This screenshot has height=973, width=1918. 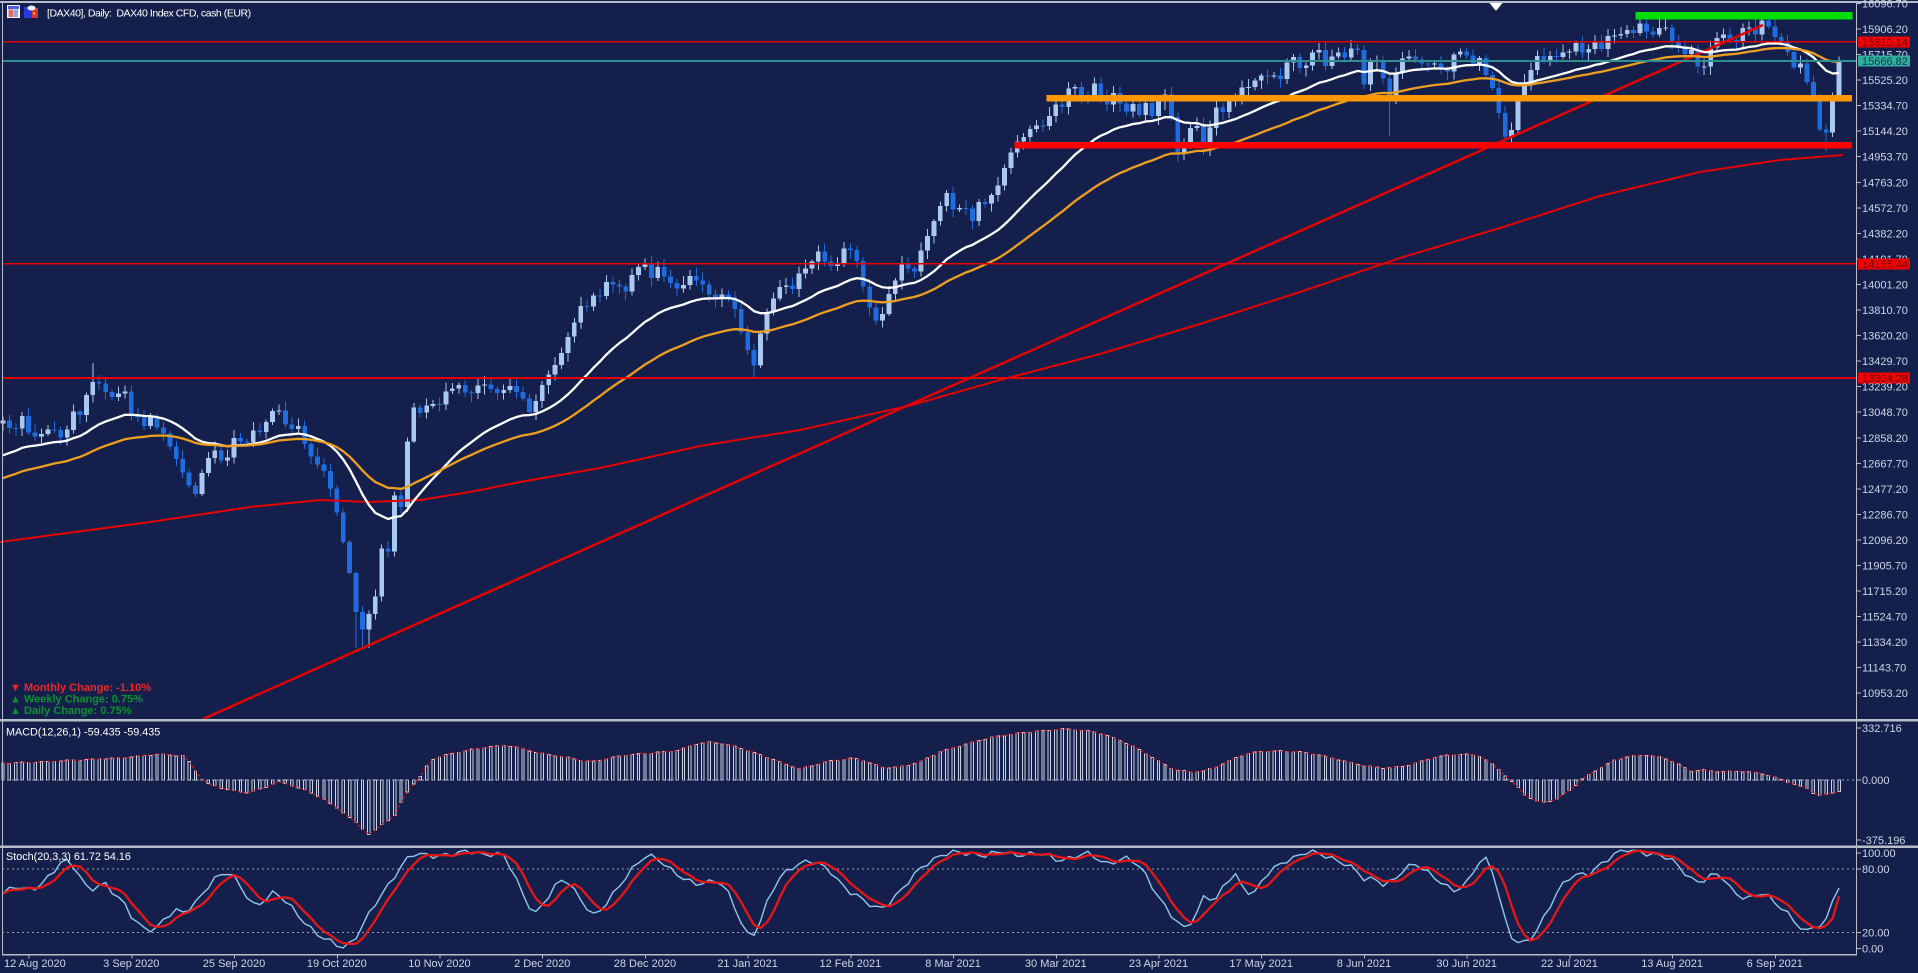 I want to click on svg-text: 14763.20, so click(x=1885, y=183).